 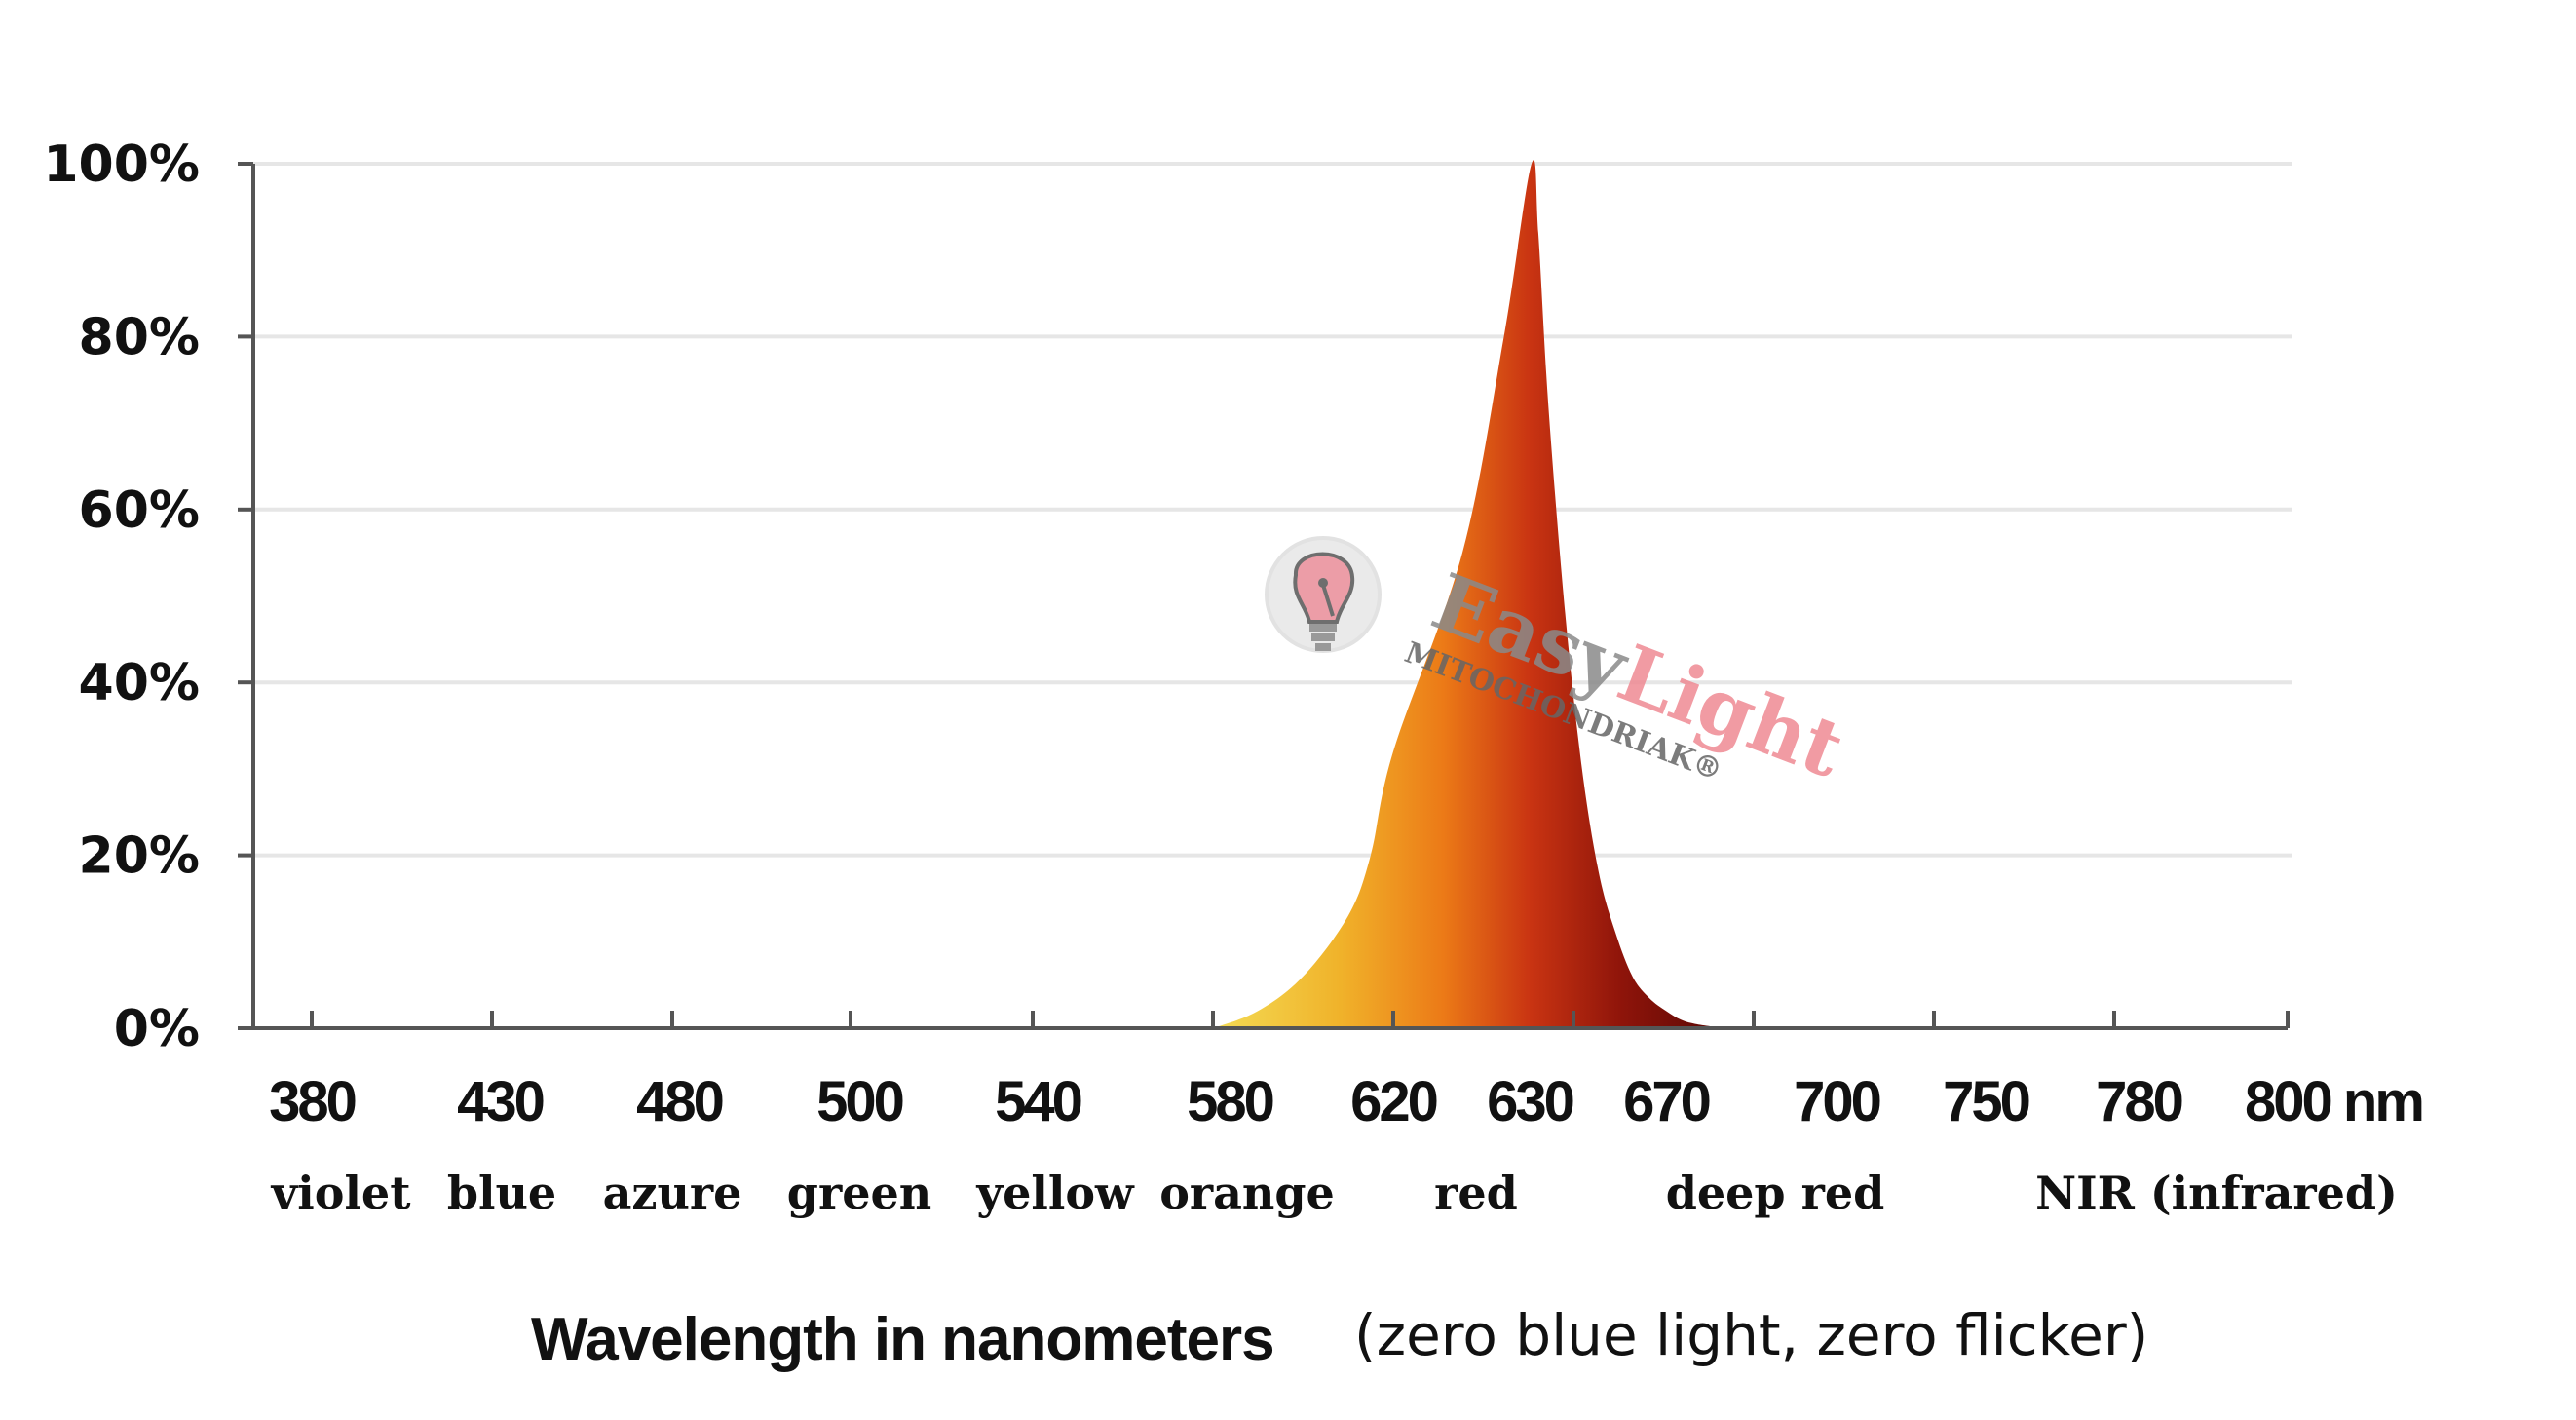 What do you see at coordinates (121, 164) in the screenshot?
I see `y-tick-label: 100%` at bounding box center [121, 164].